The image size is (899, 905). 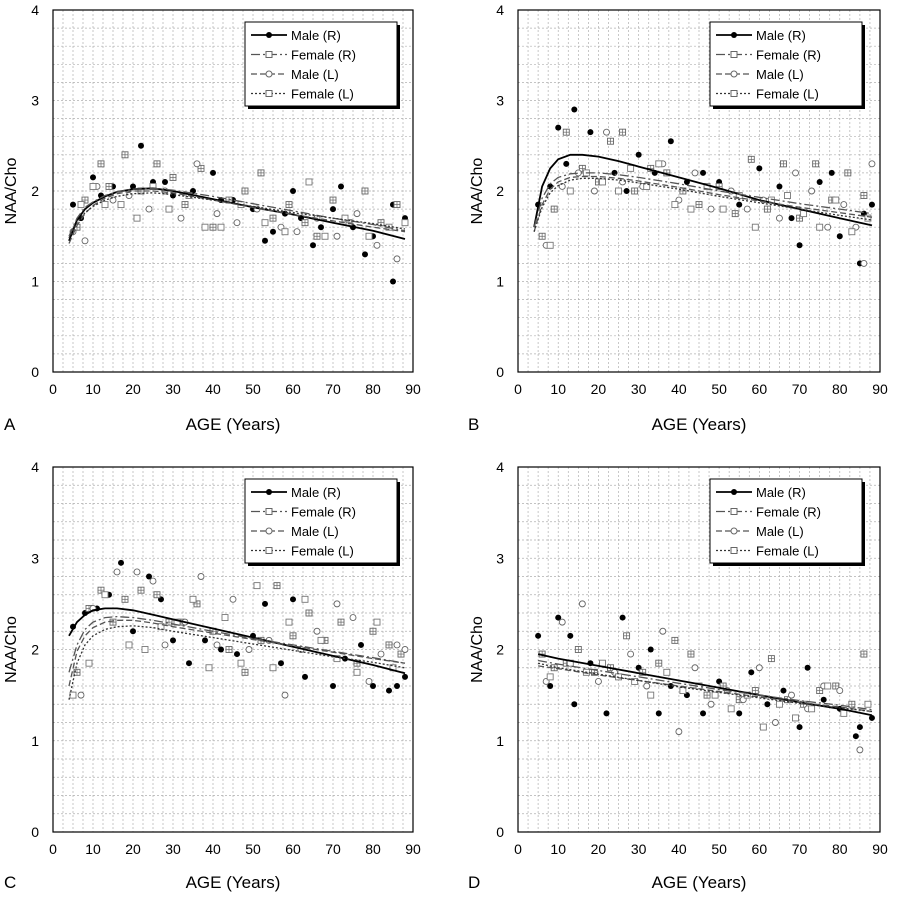 I want to click on y-tick-label: 1, so click(x=500, y=741).